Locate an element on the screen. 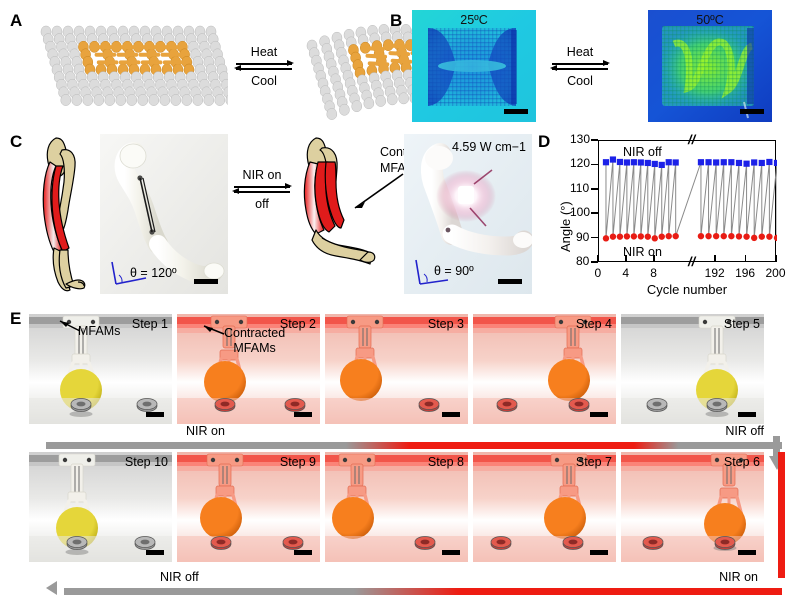 This screenshot has height=603, width=786. angle-label-90: θ = 90º is located at coordinates (454, 270).